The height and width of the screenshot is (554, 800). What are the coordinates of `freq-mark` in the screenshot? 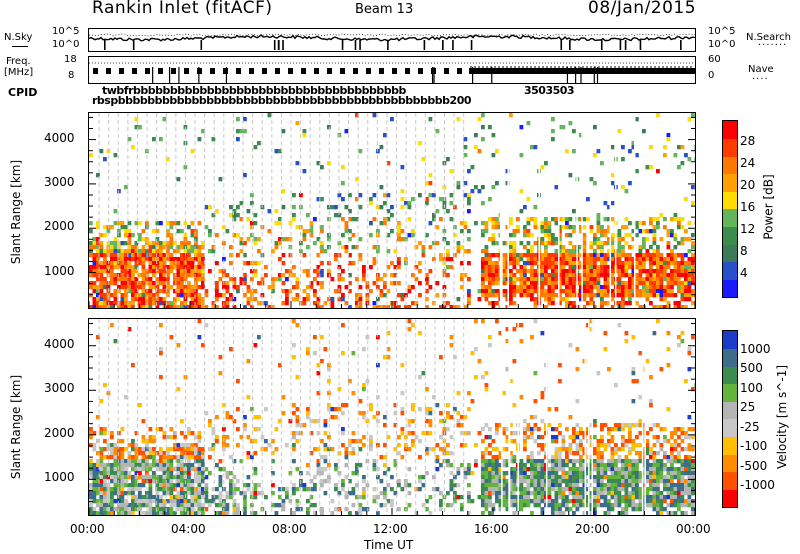 It's located at (147, 71).